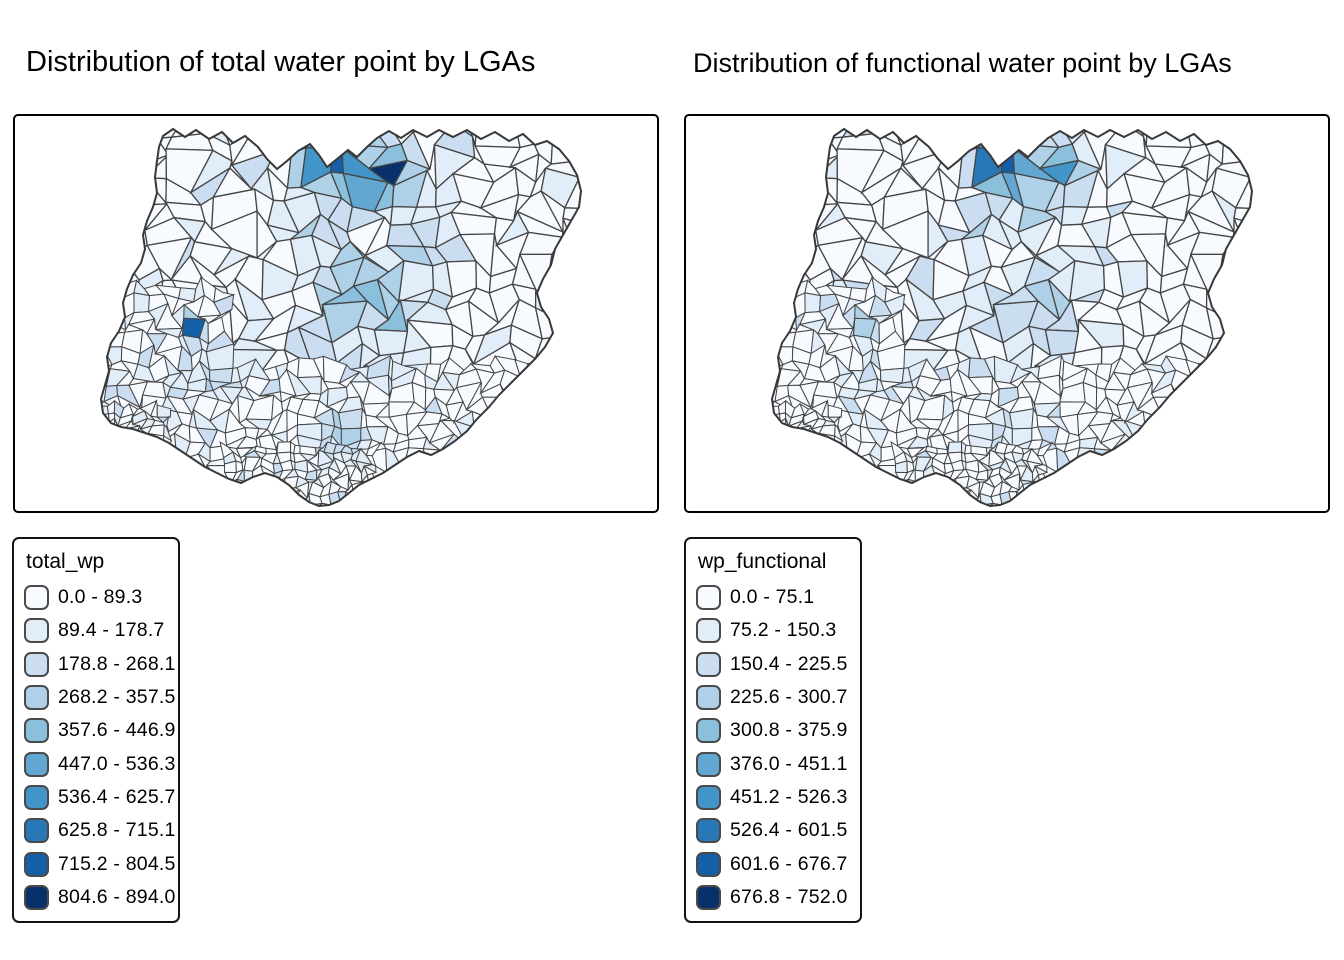  I want to click on legend-item: 601.6 - 676.7, so click(775, 863).